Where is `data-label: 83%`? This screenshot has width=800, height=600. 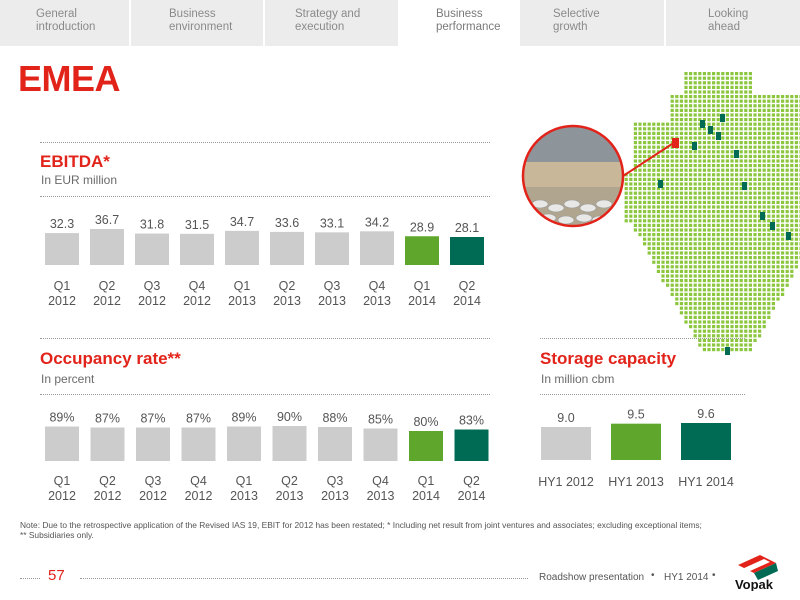
data-label: 83% is located at coordinates (471, 421).